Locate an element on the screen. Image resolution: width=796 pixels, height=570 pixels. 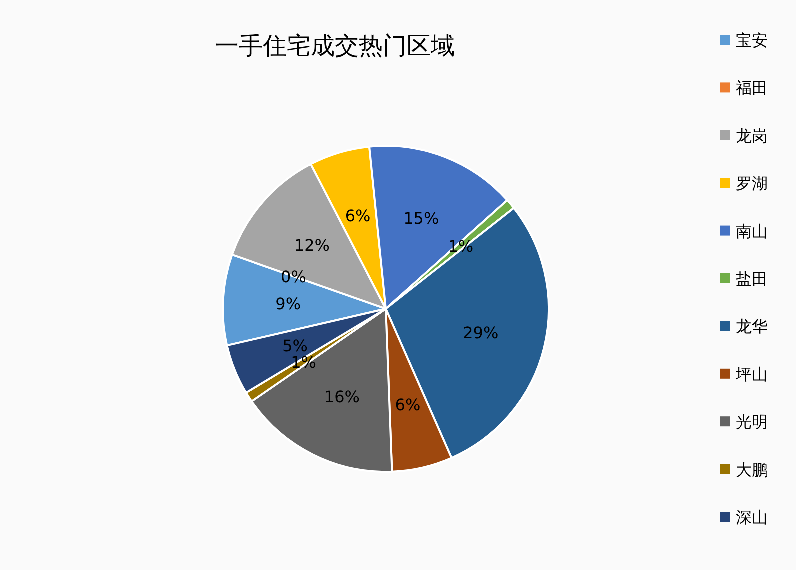
data-label: 16% is located at coordinates (342, 396).